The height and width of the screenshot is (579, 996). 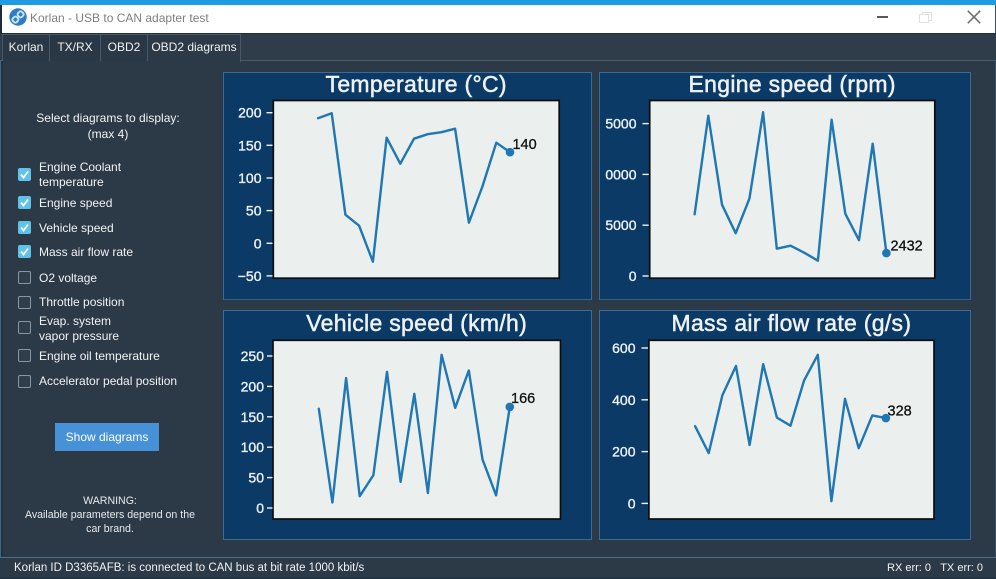 What do you see at coordinates (791, 84) in the screenshot?
I see `svg-text: Engine speed (rpm)` at bounding box center [791, 84].